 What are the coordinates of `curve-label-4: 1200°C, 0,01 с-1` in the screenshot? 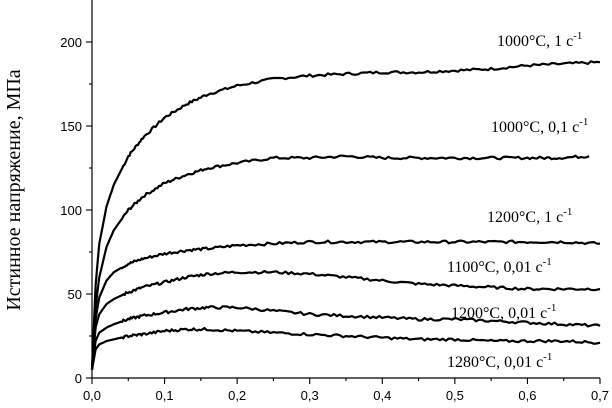 It's located at (503, 312).